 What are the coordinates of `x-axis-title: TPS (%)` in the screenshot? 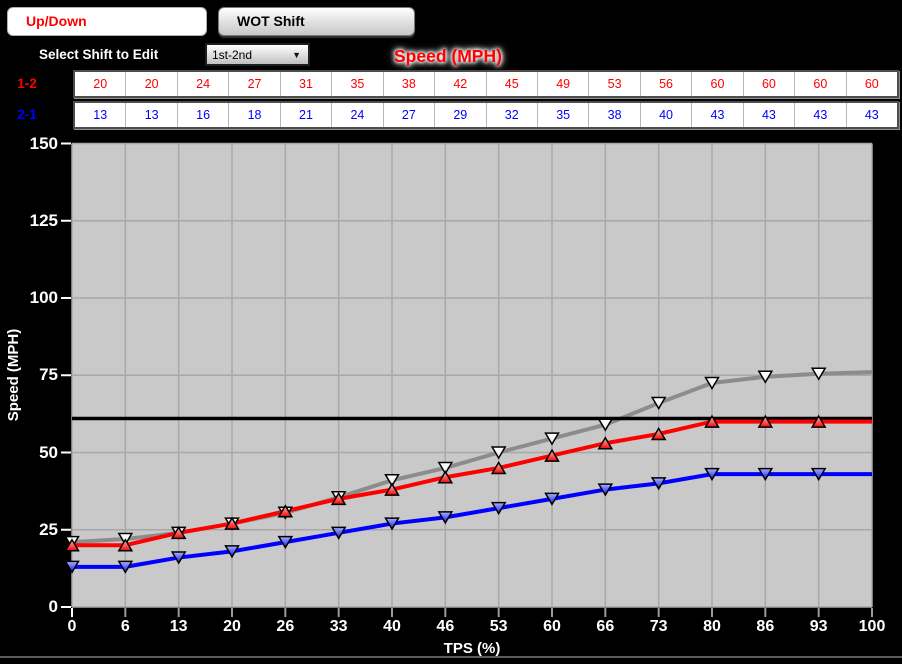 It's located at (472, 648).